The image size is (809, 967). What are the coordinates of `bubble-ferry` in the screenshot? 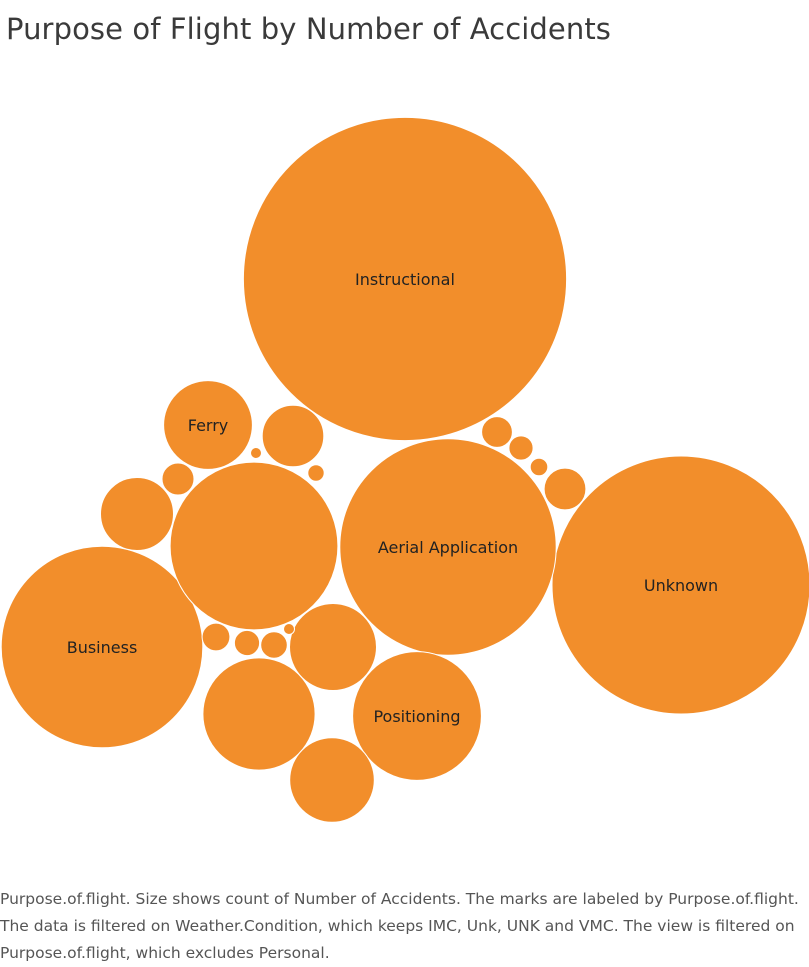 It's located at (208, 425).